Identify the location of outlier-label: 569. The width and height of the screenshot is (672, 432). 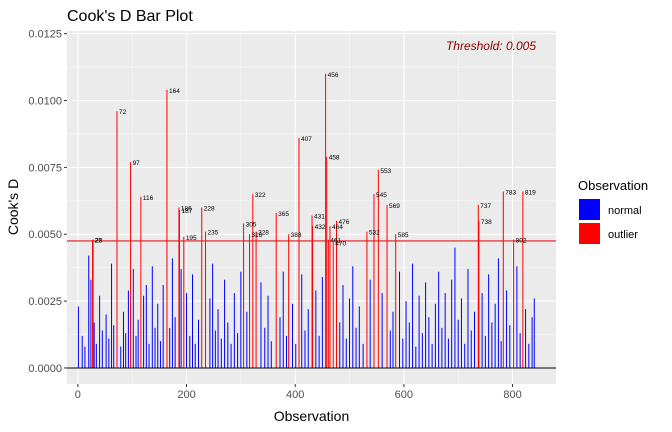
(394, 206).